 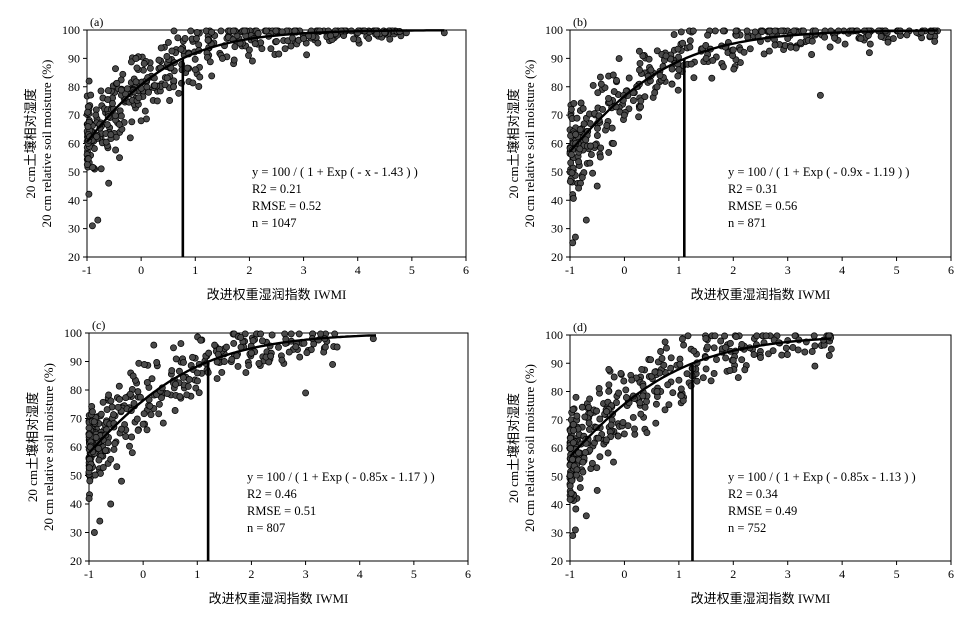 I want to click on x-tick-label: 4, so click(x=360, y=574).